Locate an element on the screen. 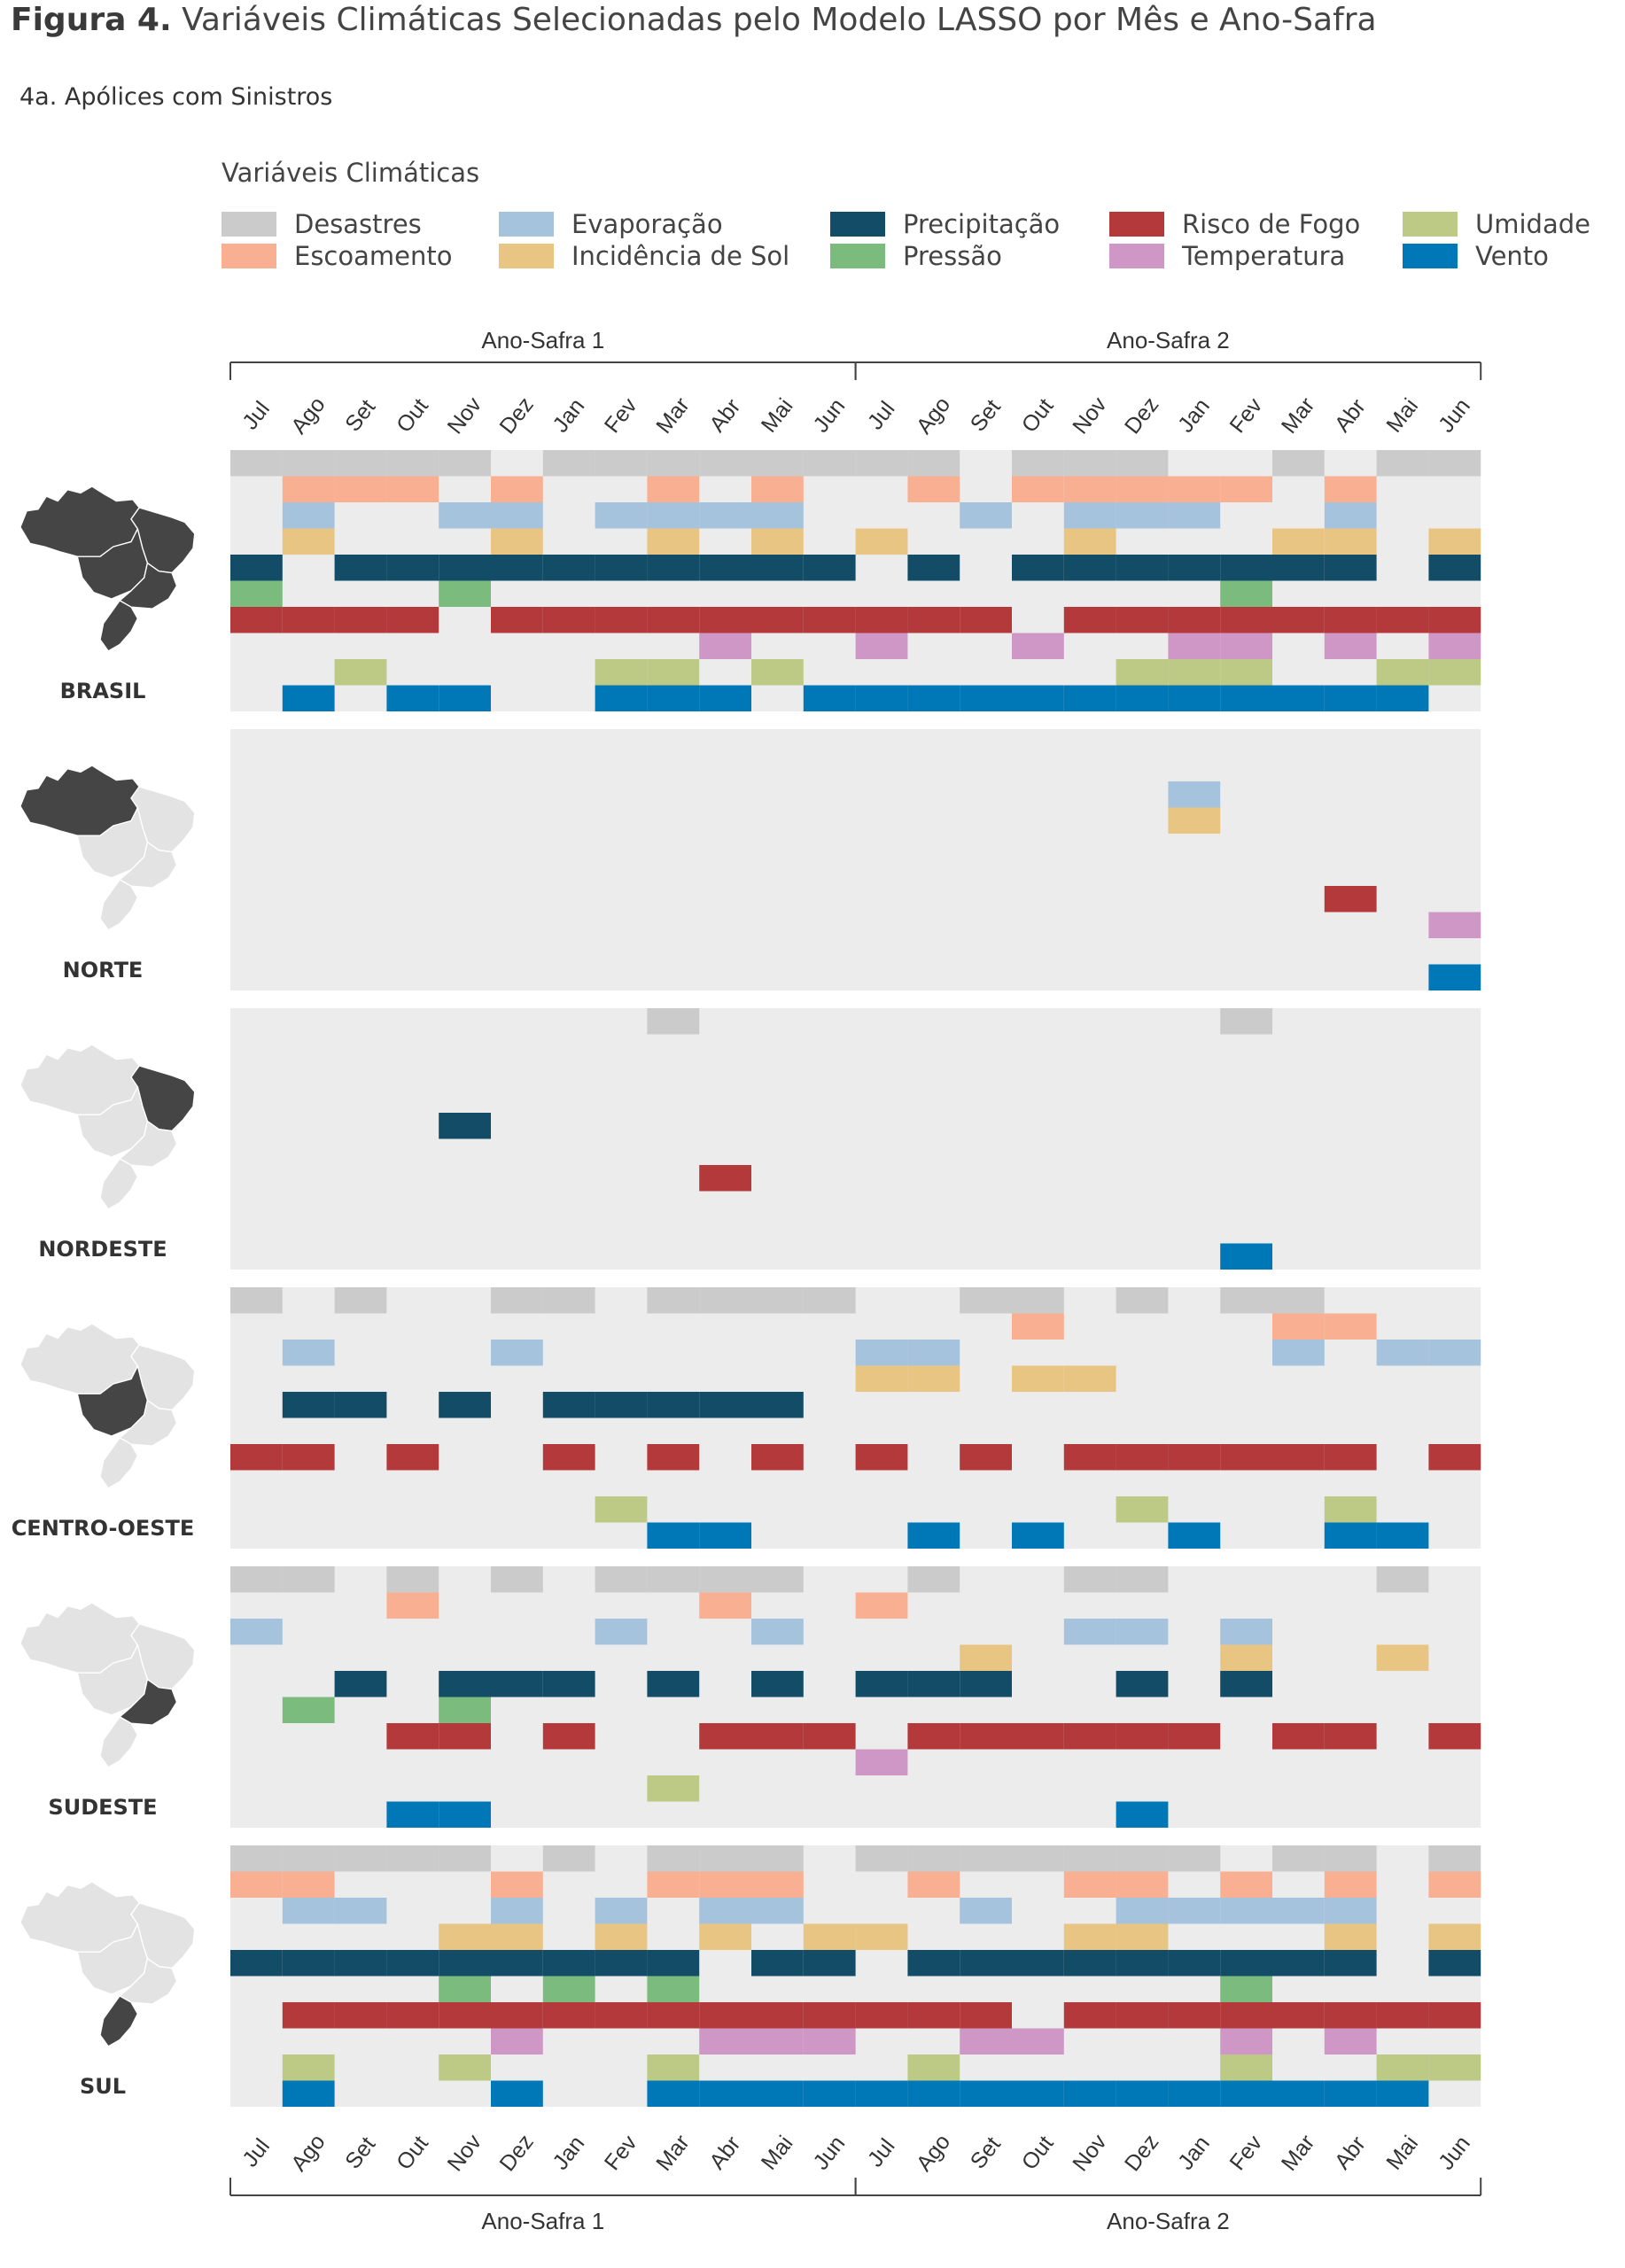 The width and height of the screenshot is (1625, 2268). month-label-bottom-20: Mar is located at coordinates (1298, 2152).